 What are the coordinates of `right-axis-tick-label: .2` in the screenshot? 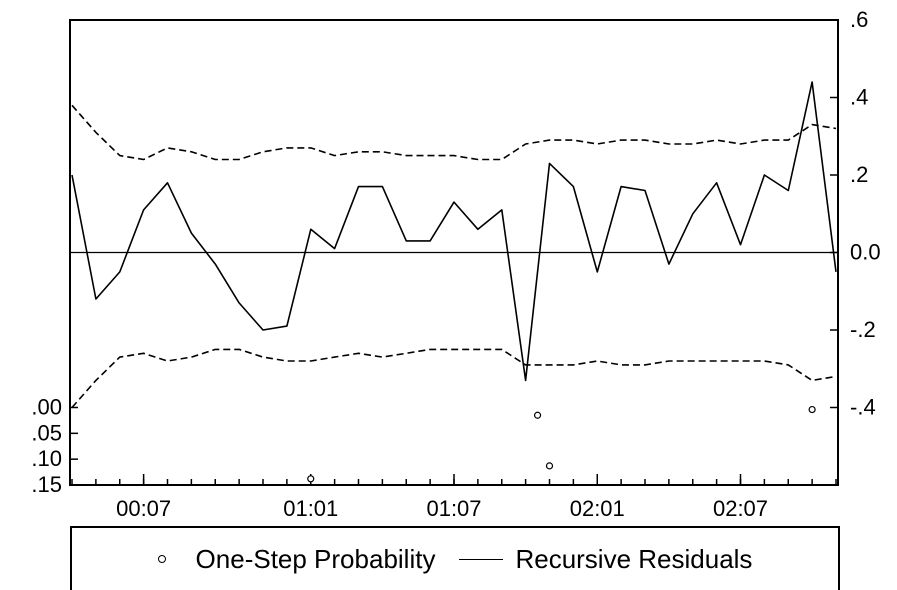 It's located at (859, 174).